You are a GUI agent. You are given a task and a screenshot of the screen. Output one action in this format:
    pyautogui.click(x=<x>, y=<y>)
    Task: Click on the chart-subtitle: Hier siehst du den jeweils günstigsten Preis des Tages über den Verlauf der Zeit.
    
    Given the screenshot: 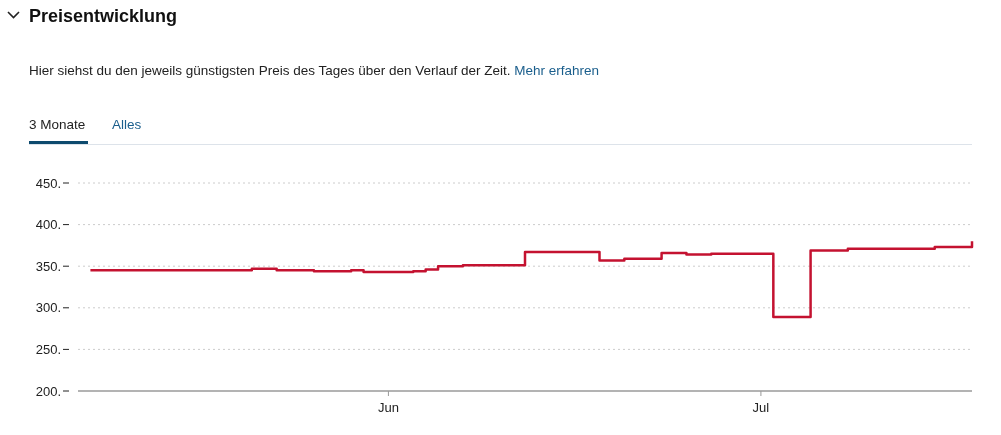 What is the action you would take?
    pyautogui.click(x=270, y=70)
    